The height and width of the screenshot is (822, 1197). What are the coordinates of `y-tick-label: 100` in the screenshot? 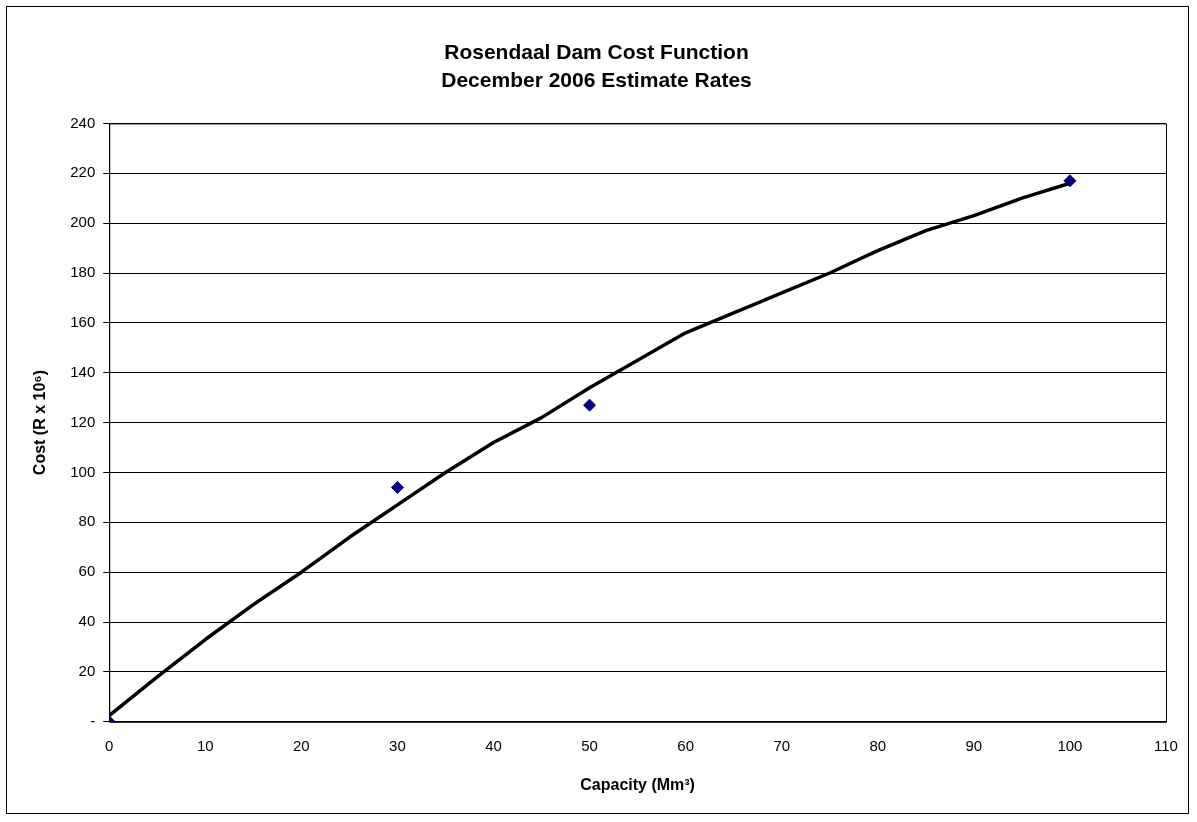 It's located at (83, 471).